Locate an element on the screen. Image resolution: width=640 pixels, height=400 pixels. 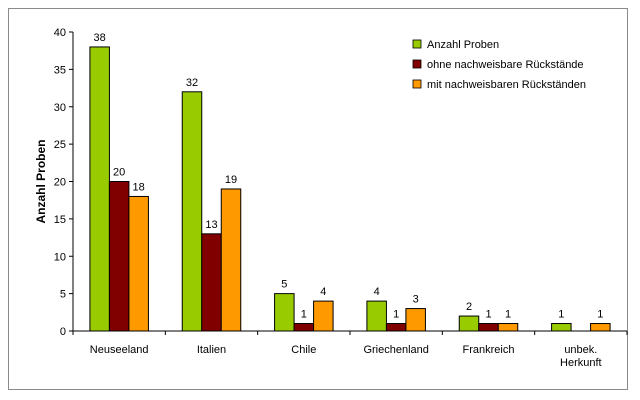
legend-label: Anzahl Proben is located at coordinates (463, 45).